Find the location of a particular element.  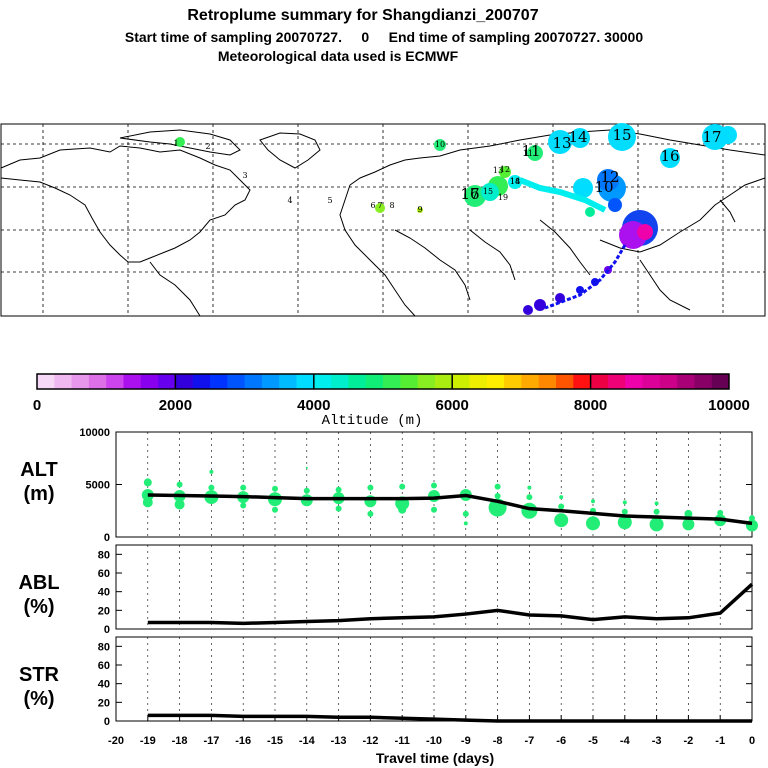

y-tick-label: 0 is located at coordinates (107, 630).